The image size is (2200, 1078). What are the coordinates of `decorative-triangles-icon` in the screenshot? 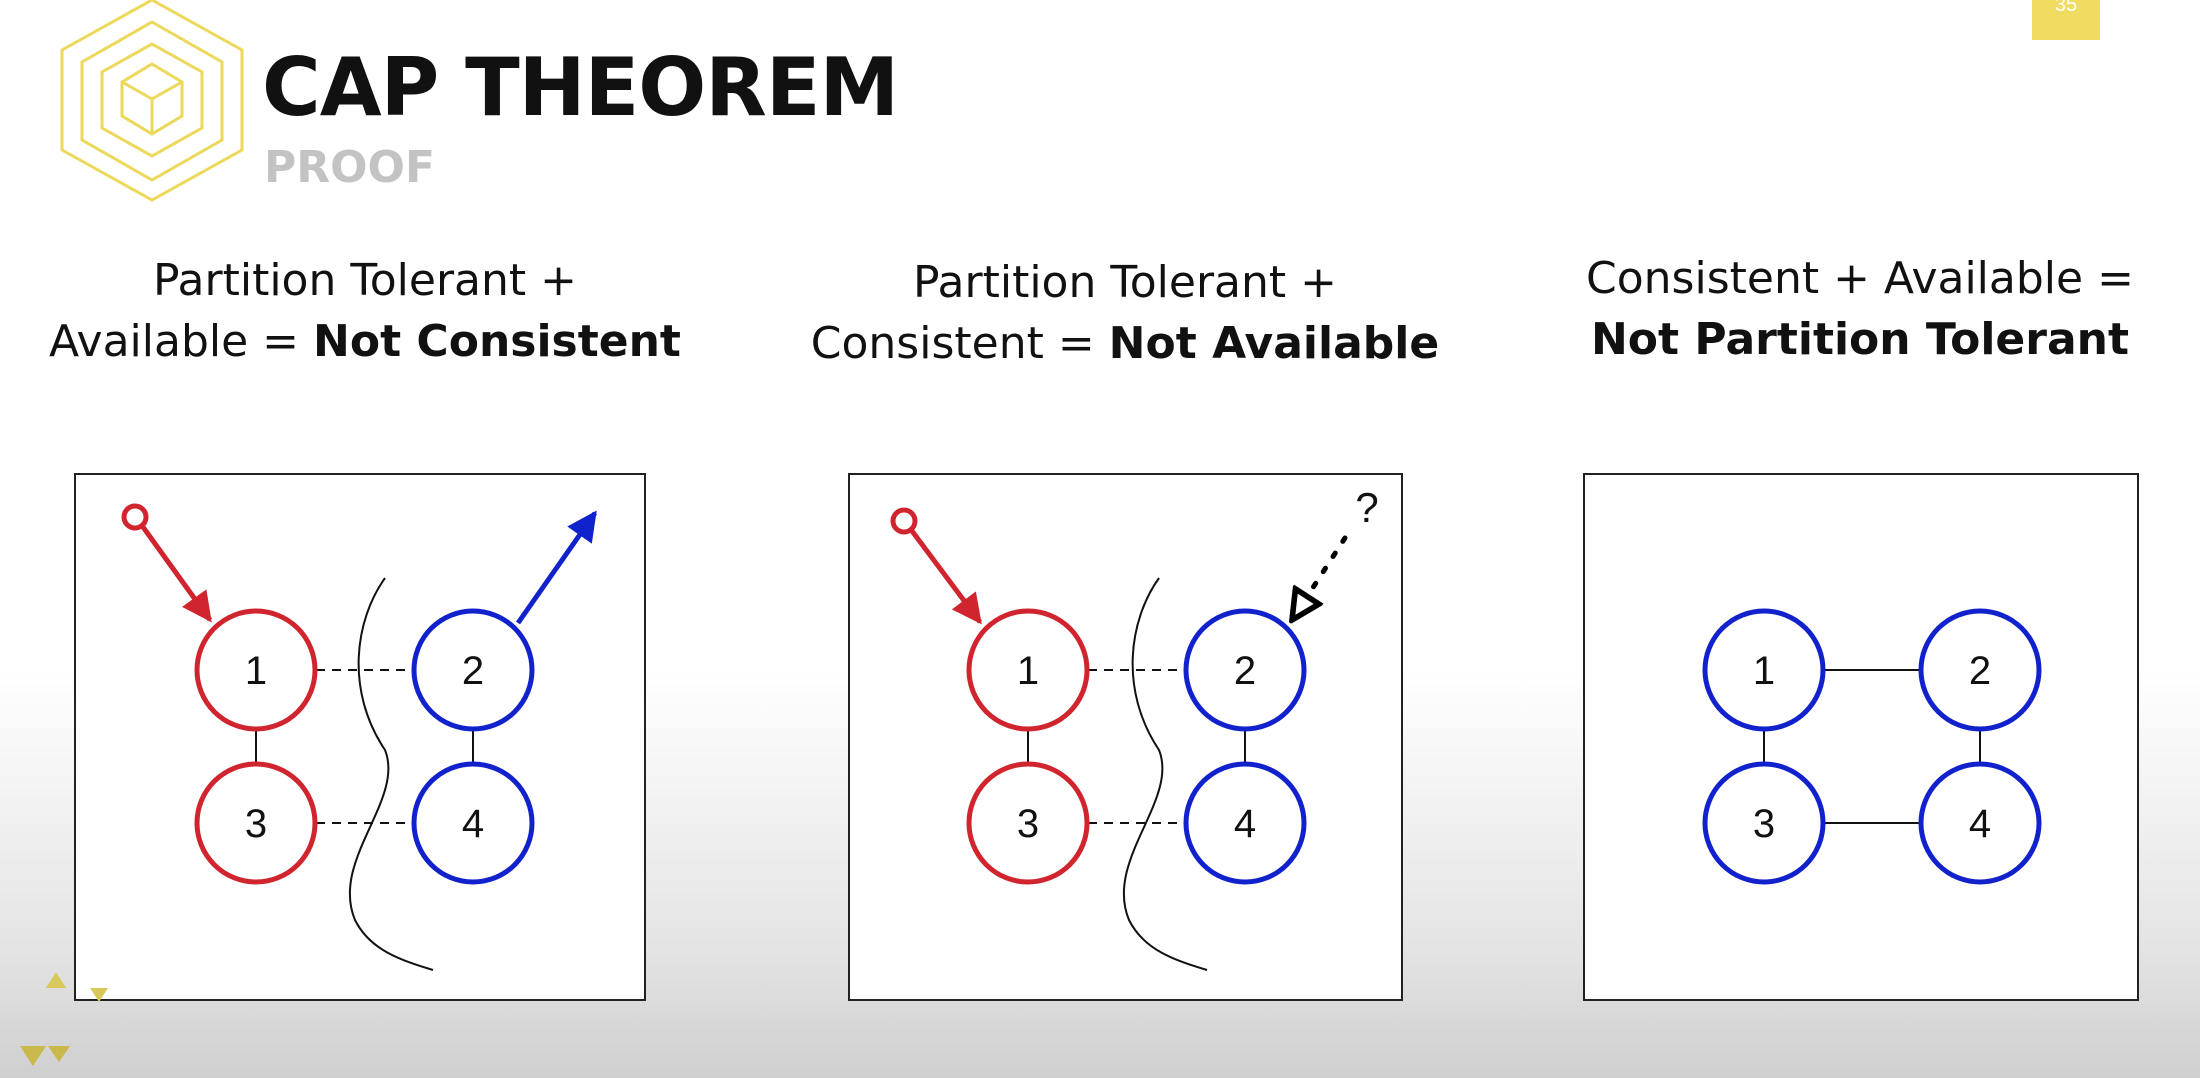 It's located at (64, 1019).